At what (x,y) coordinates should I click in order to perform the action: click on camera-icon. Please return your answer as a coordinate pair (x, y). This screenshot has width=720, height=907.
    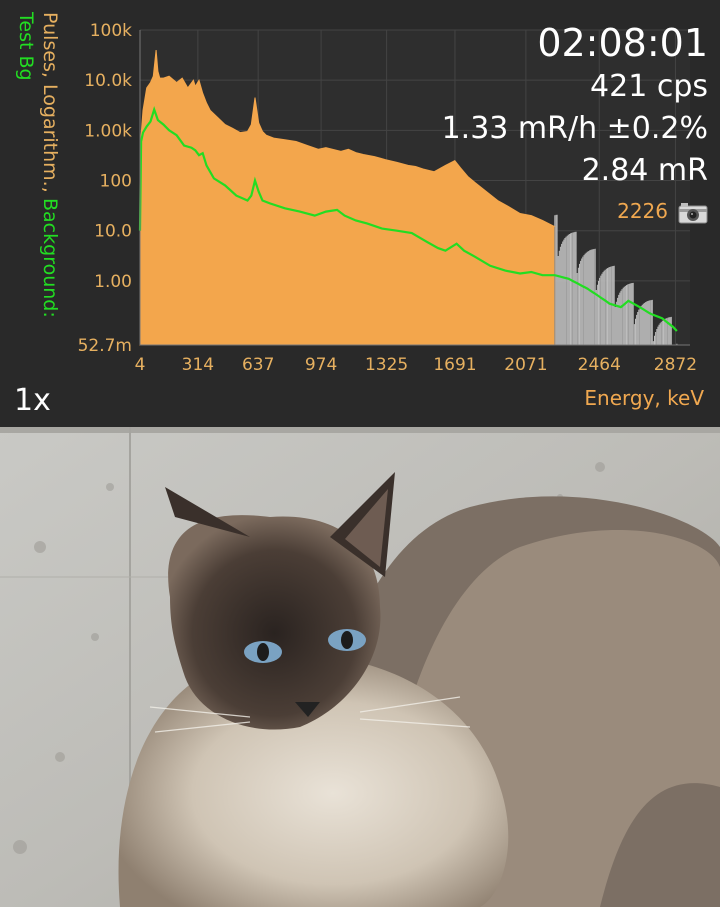
    Looking at the image, I should click on (693, 212).